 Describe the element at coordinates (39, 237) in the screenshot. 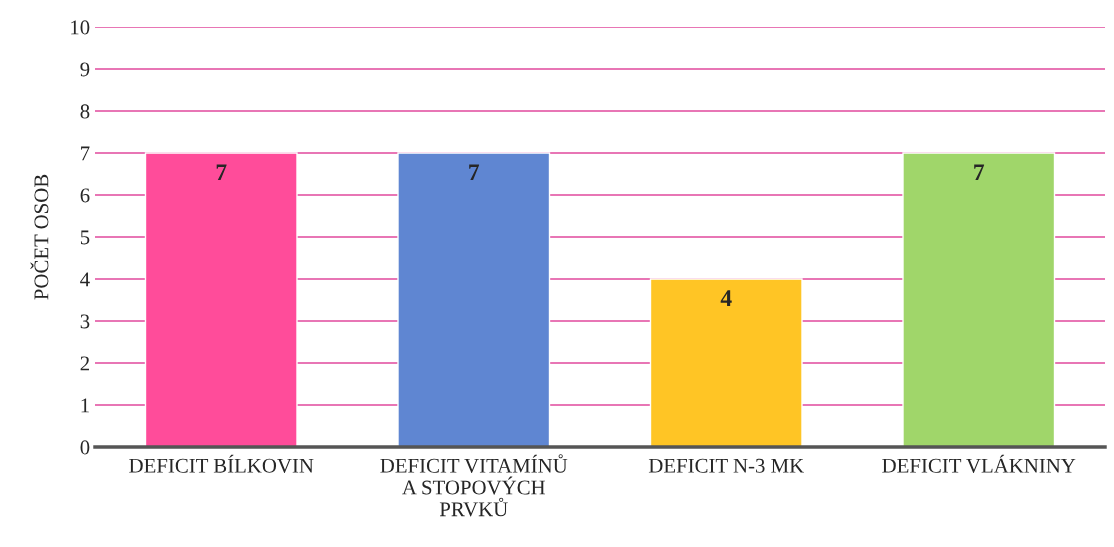

I see `y-axis-title: POČET OSOB` at that location.